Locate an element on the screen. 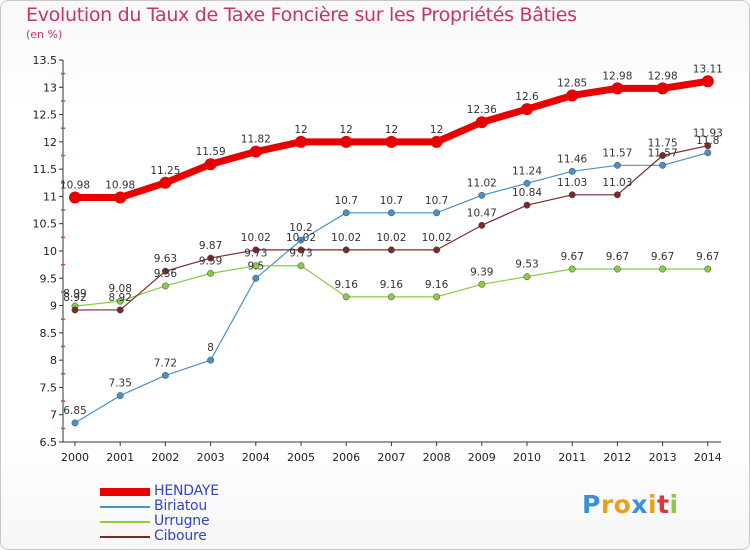  x-tick-label: 2013 is located at coordinates (663, 457).